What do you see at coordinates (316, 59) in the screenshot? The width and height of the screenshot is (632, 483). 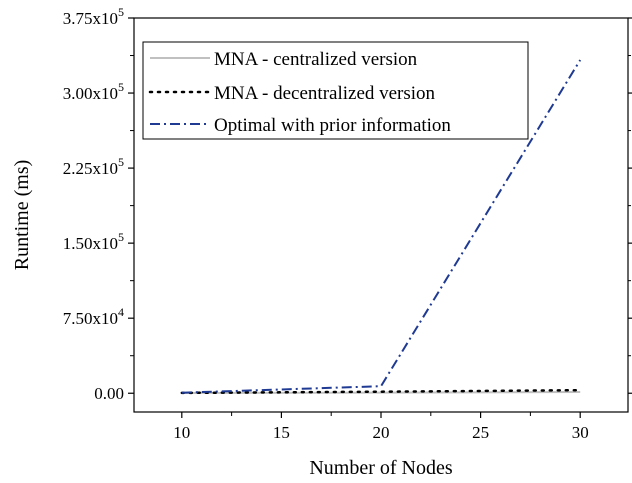 I see `legend-label-centralized: MNA - centralized version` at bounding box center [316, 59].